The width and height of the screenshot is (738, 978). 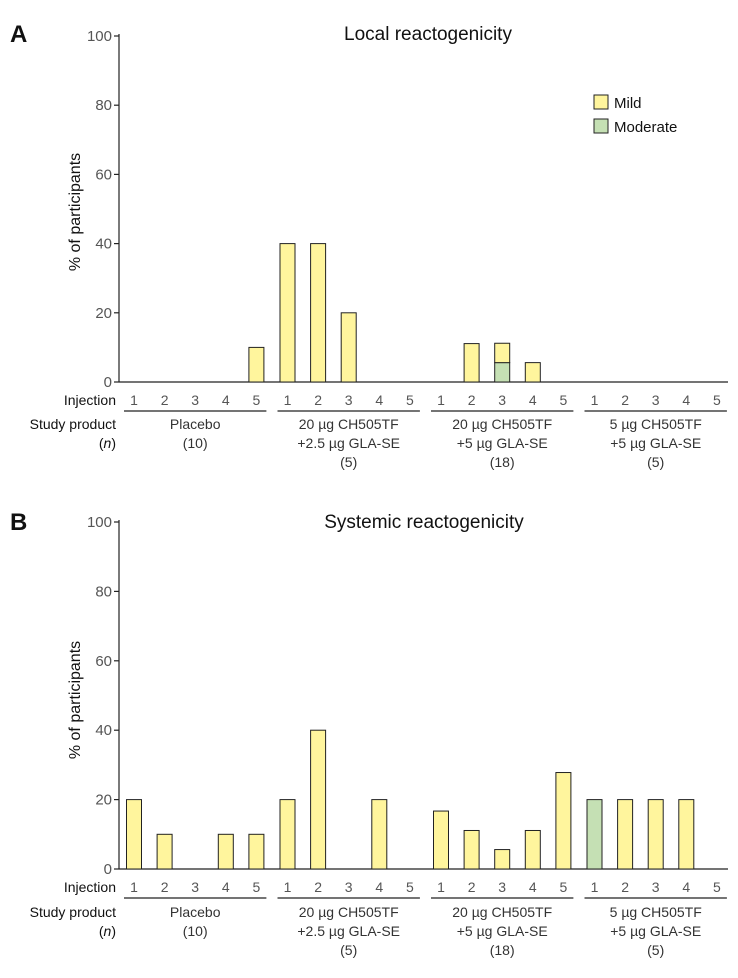 I want to click on y-tick-label: 100, so click(x=99, y=36).